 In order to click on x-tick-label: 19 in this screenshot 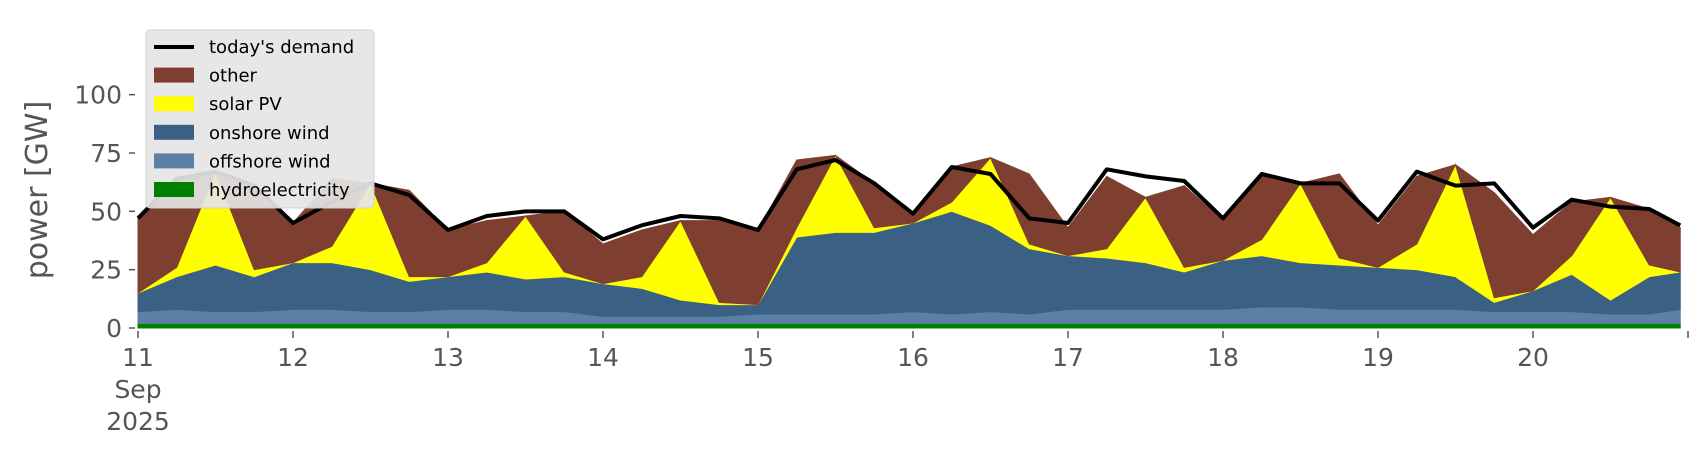, I will do `click(1378, 357)`.